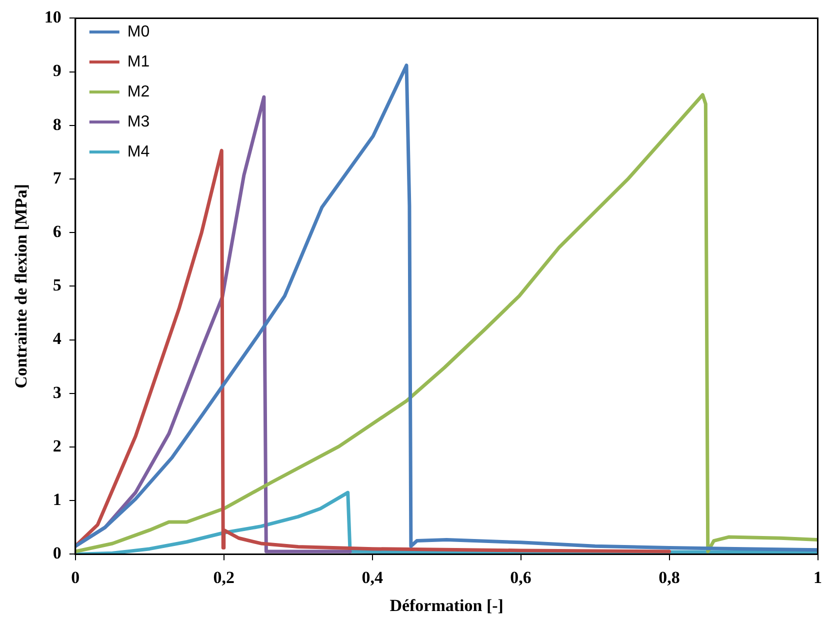 Image resolution: width=830 pixels, height=625 pixels. What do you see at coordinates (57, 446) in the screenshot?
I see `y-tick-label: 2` at bounding box center [57, 446].